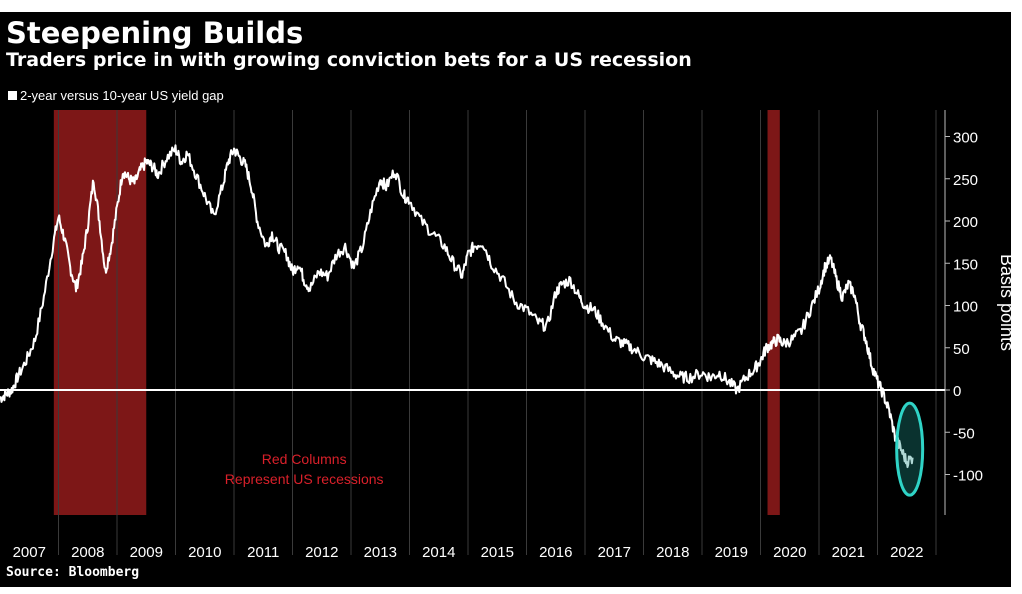 The image size is (1022, 594). Describe the element at coordinates (965, 180) in the screenshot. I see `y-tick-label: 250` at that location.